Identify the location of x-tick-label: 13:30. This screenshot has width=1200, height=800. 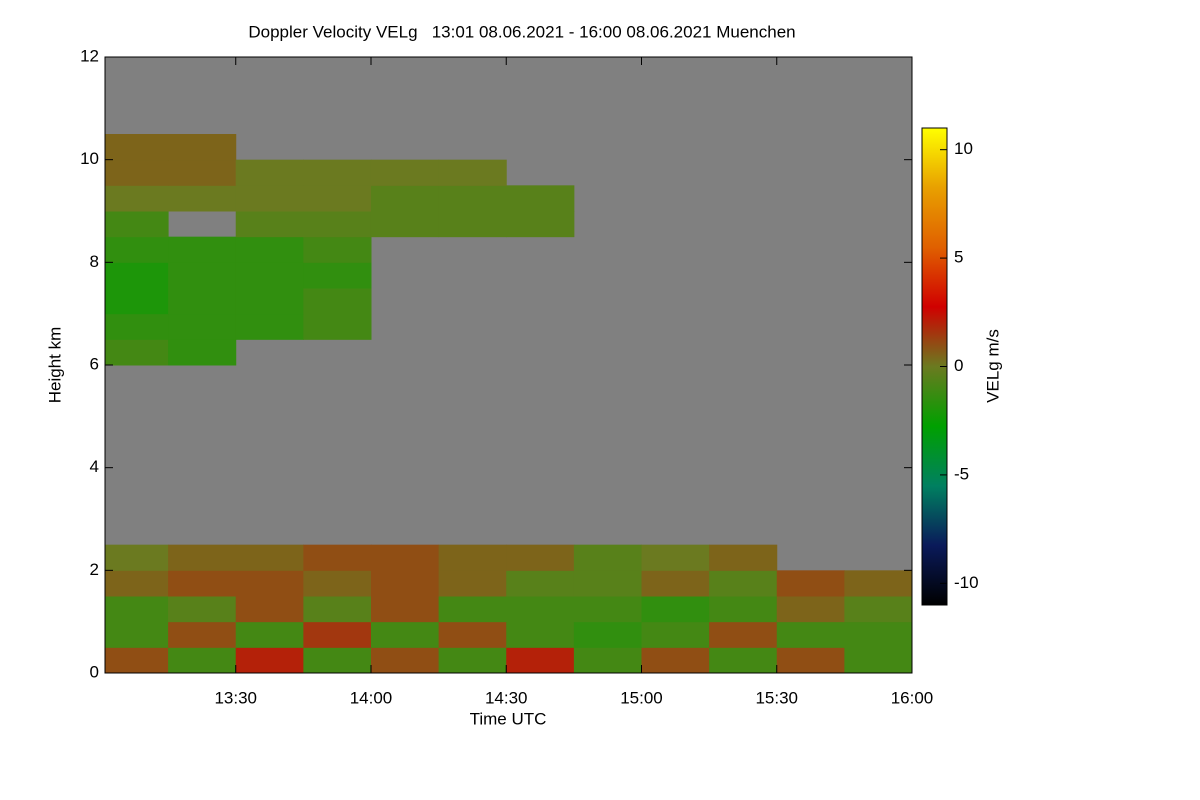
(235, 697).